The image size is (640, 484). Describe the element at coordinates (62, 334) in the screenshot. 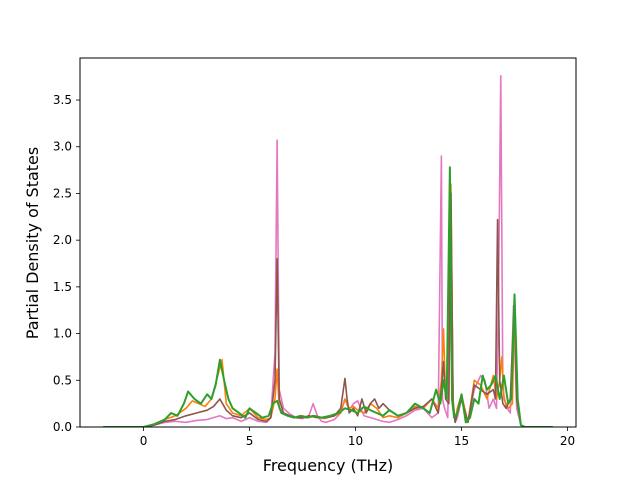

I see `y-tick-label: 1.0` at that location.